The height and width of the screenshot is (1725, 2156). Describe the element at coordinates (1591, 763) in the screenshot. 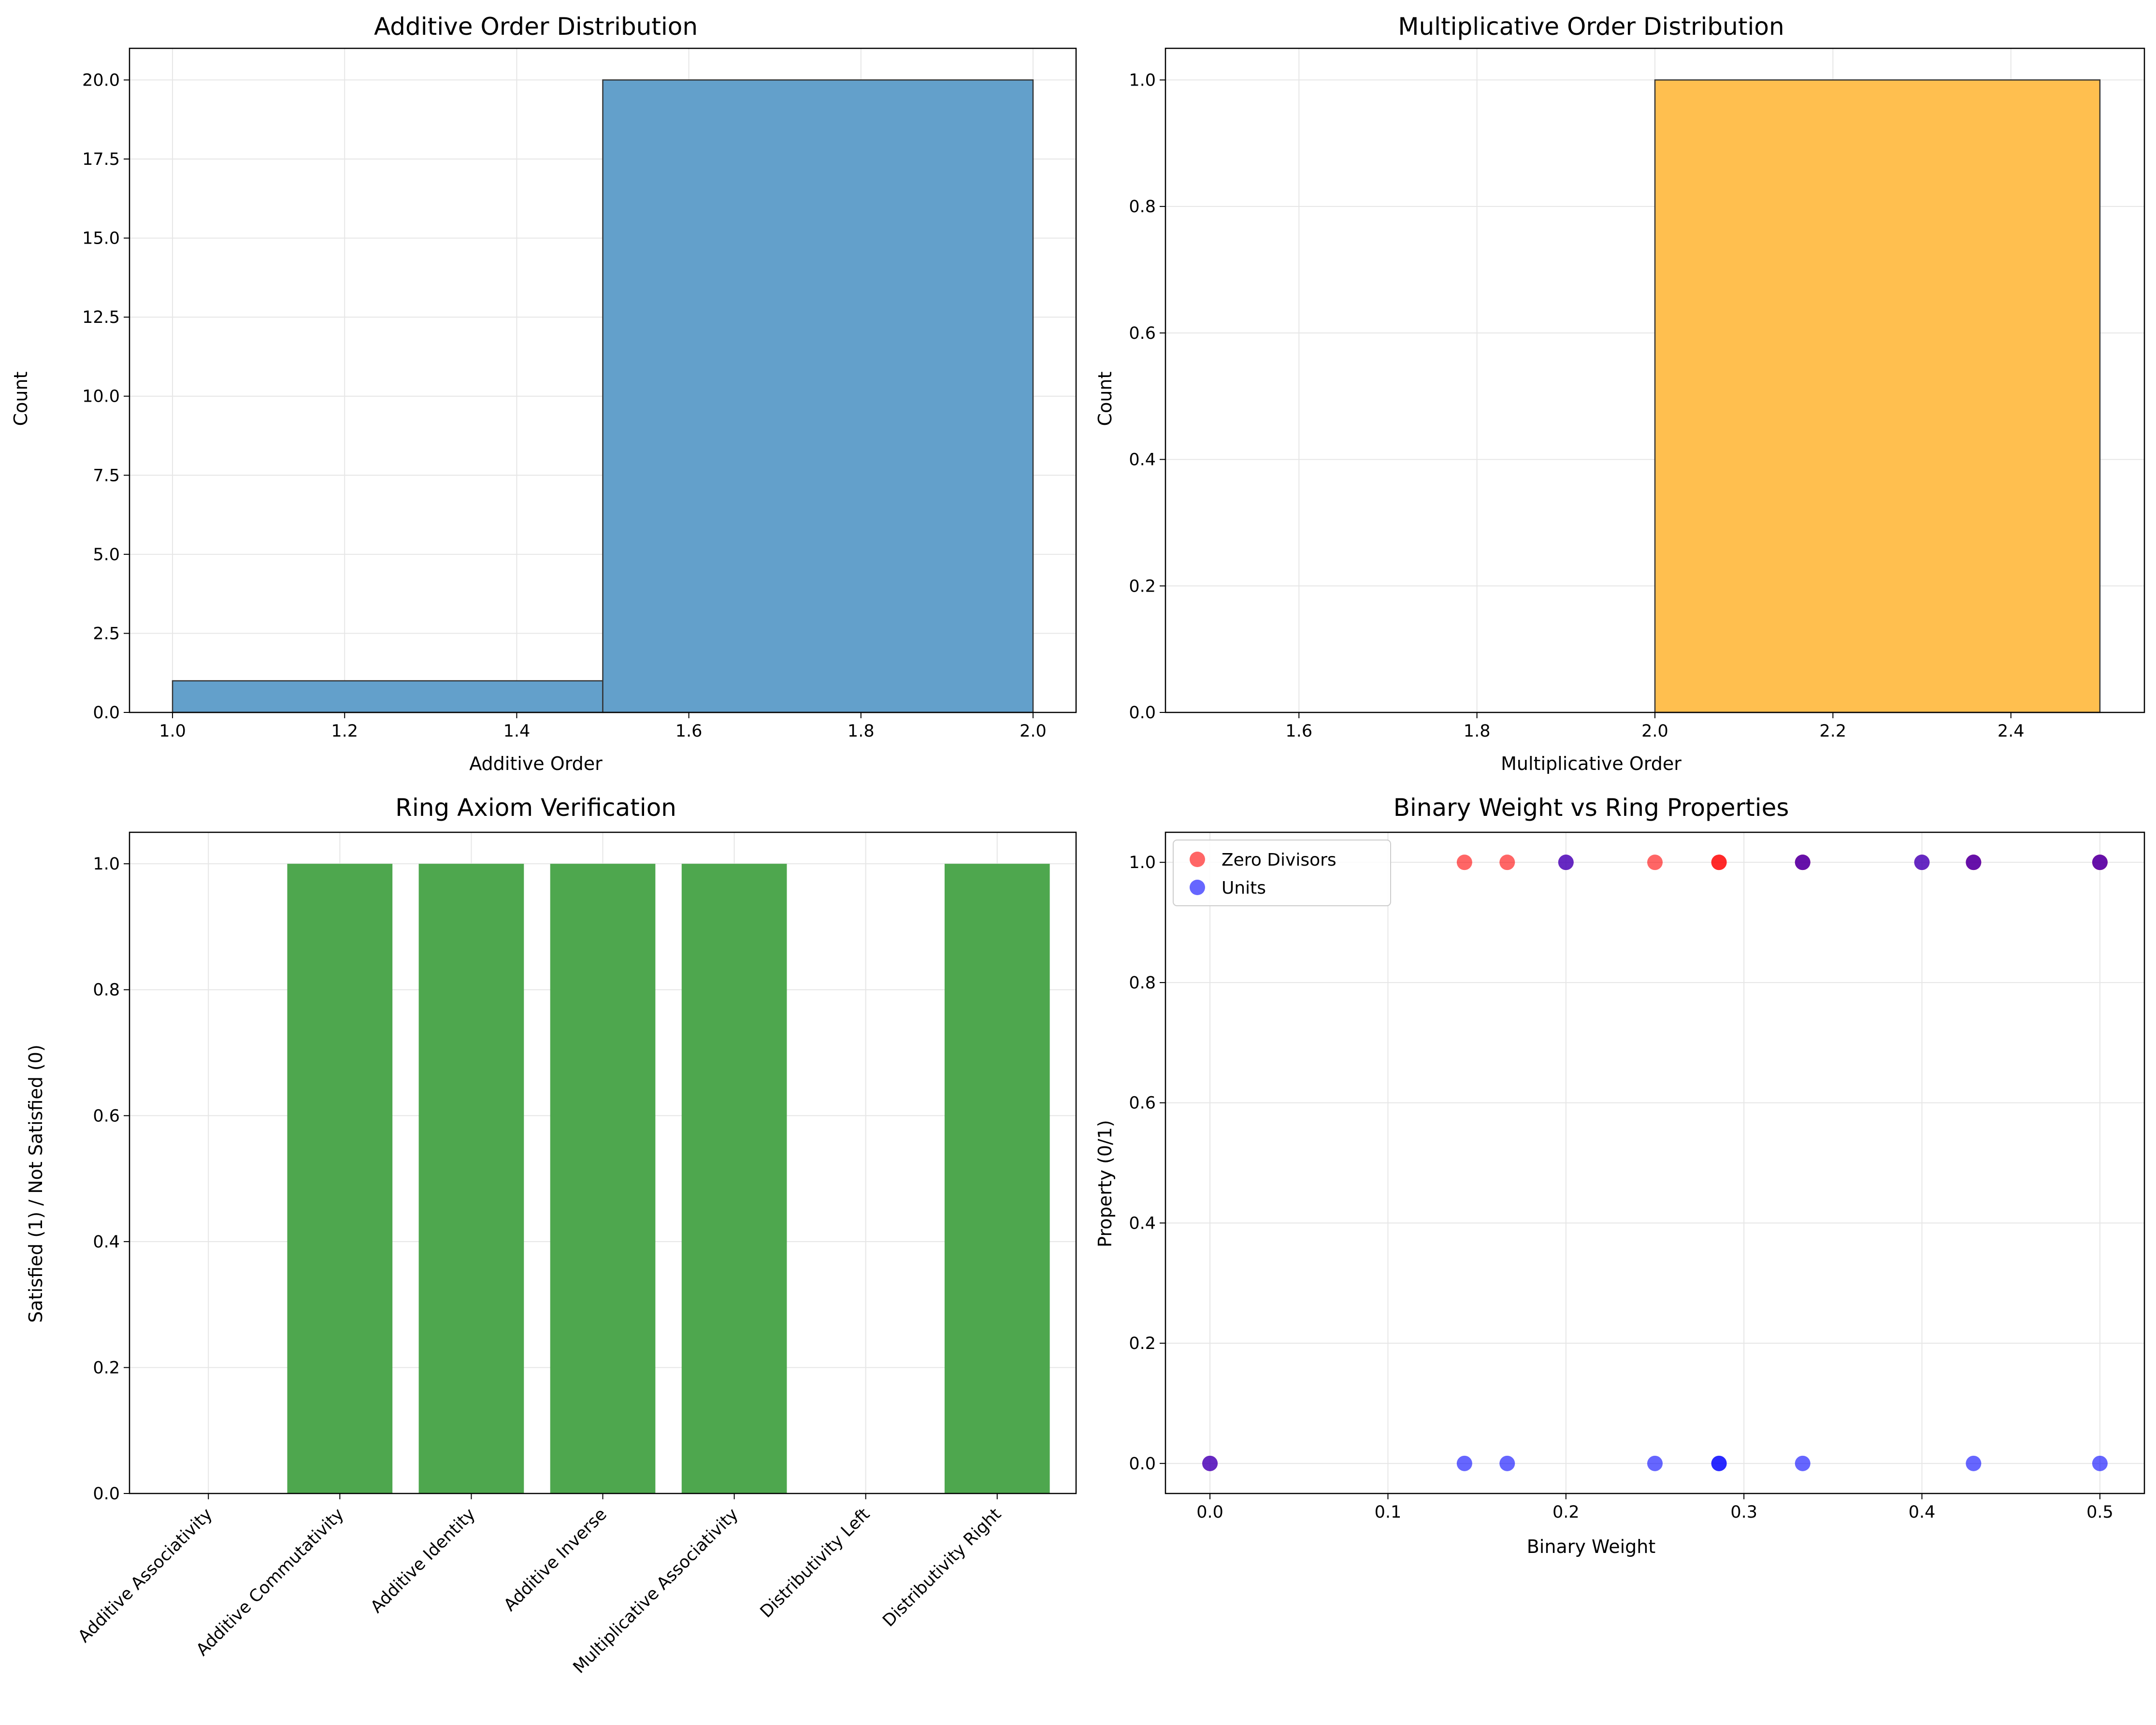

I see `x-axis-label: Multiplicative Order` at that location.